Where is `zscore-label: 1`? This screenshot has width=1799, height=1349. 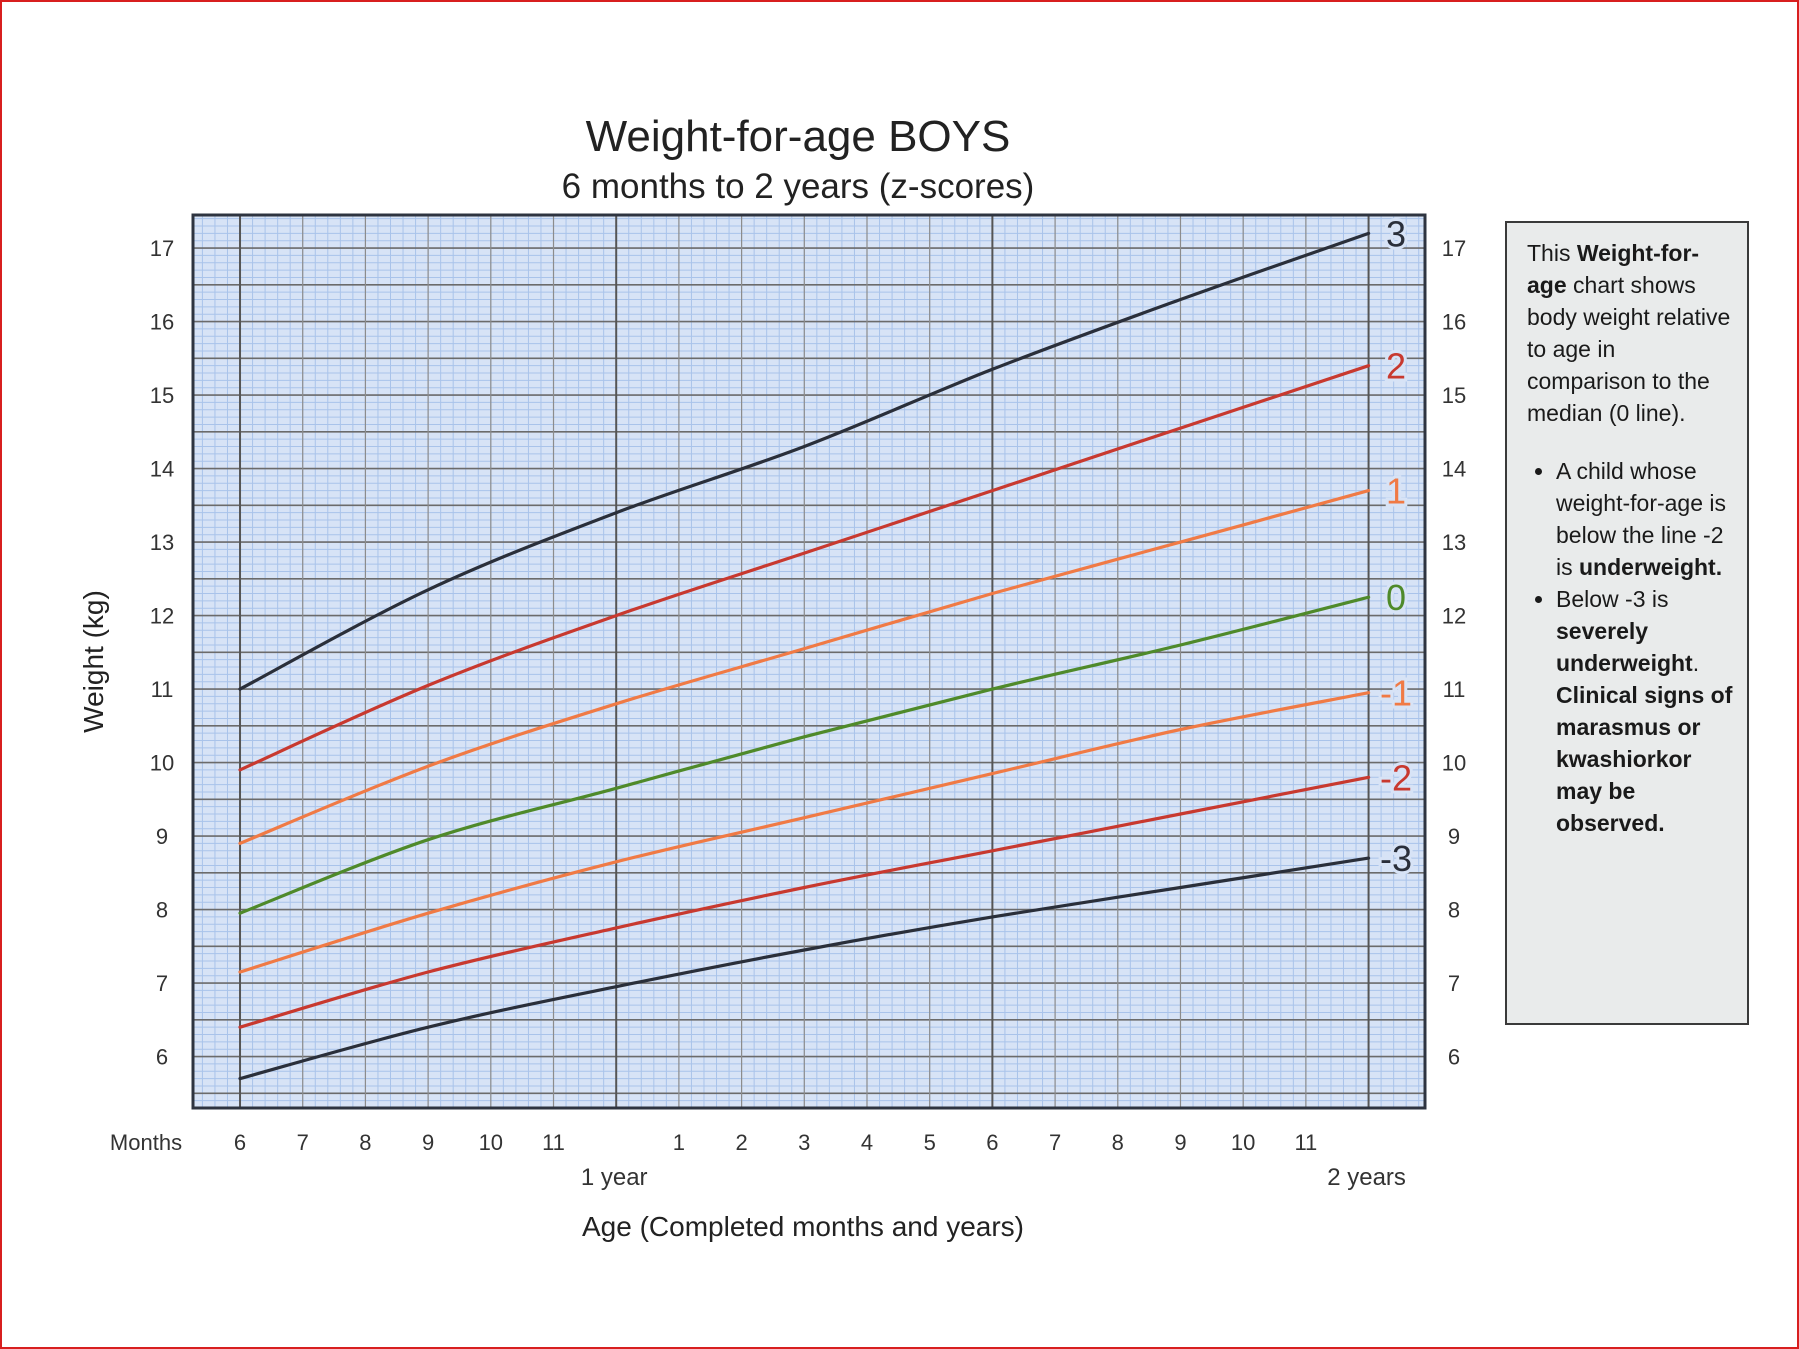
zscore-label: 1 is located at coordinates (1396, 491).